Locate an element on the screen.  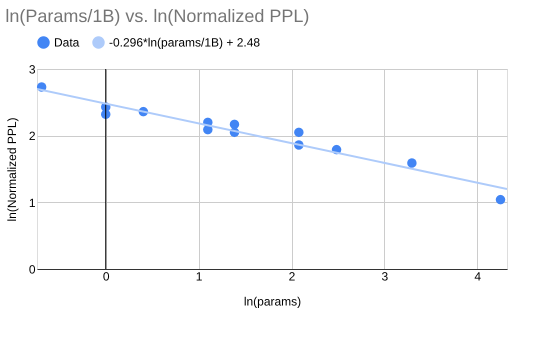
legend-label: -0.296*ln(params/1B) + 2.48 is located at coordinates (184, 43).